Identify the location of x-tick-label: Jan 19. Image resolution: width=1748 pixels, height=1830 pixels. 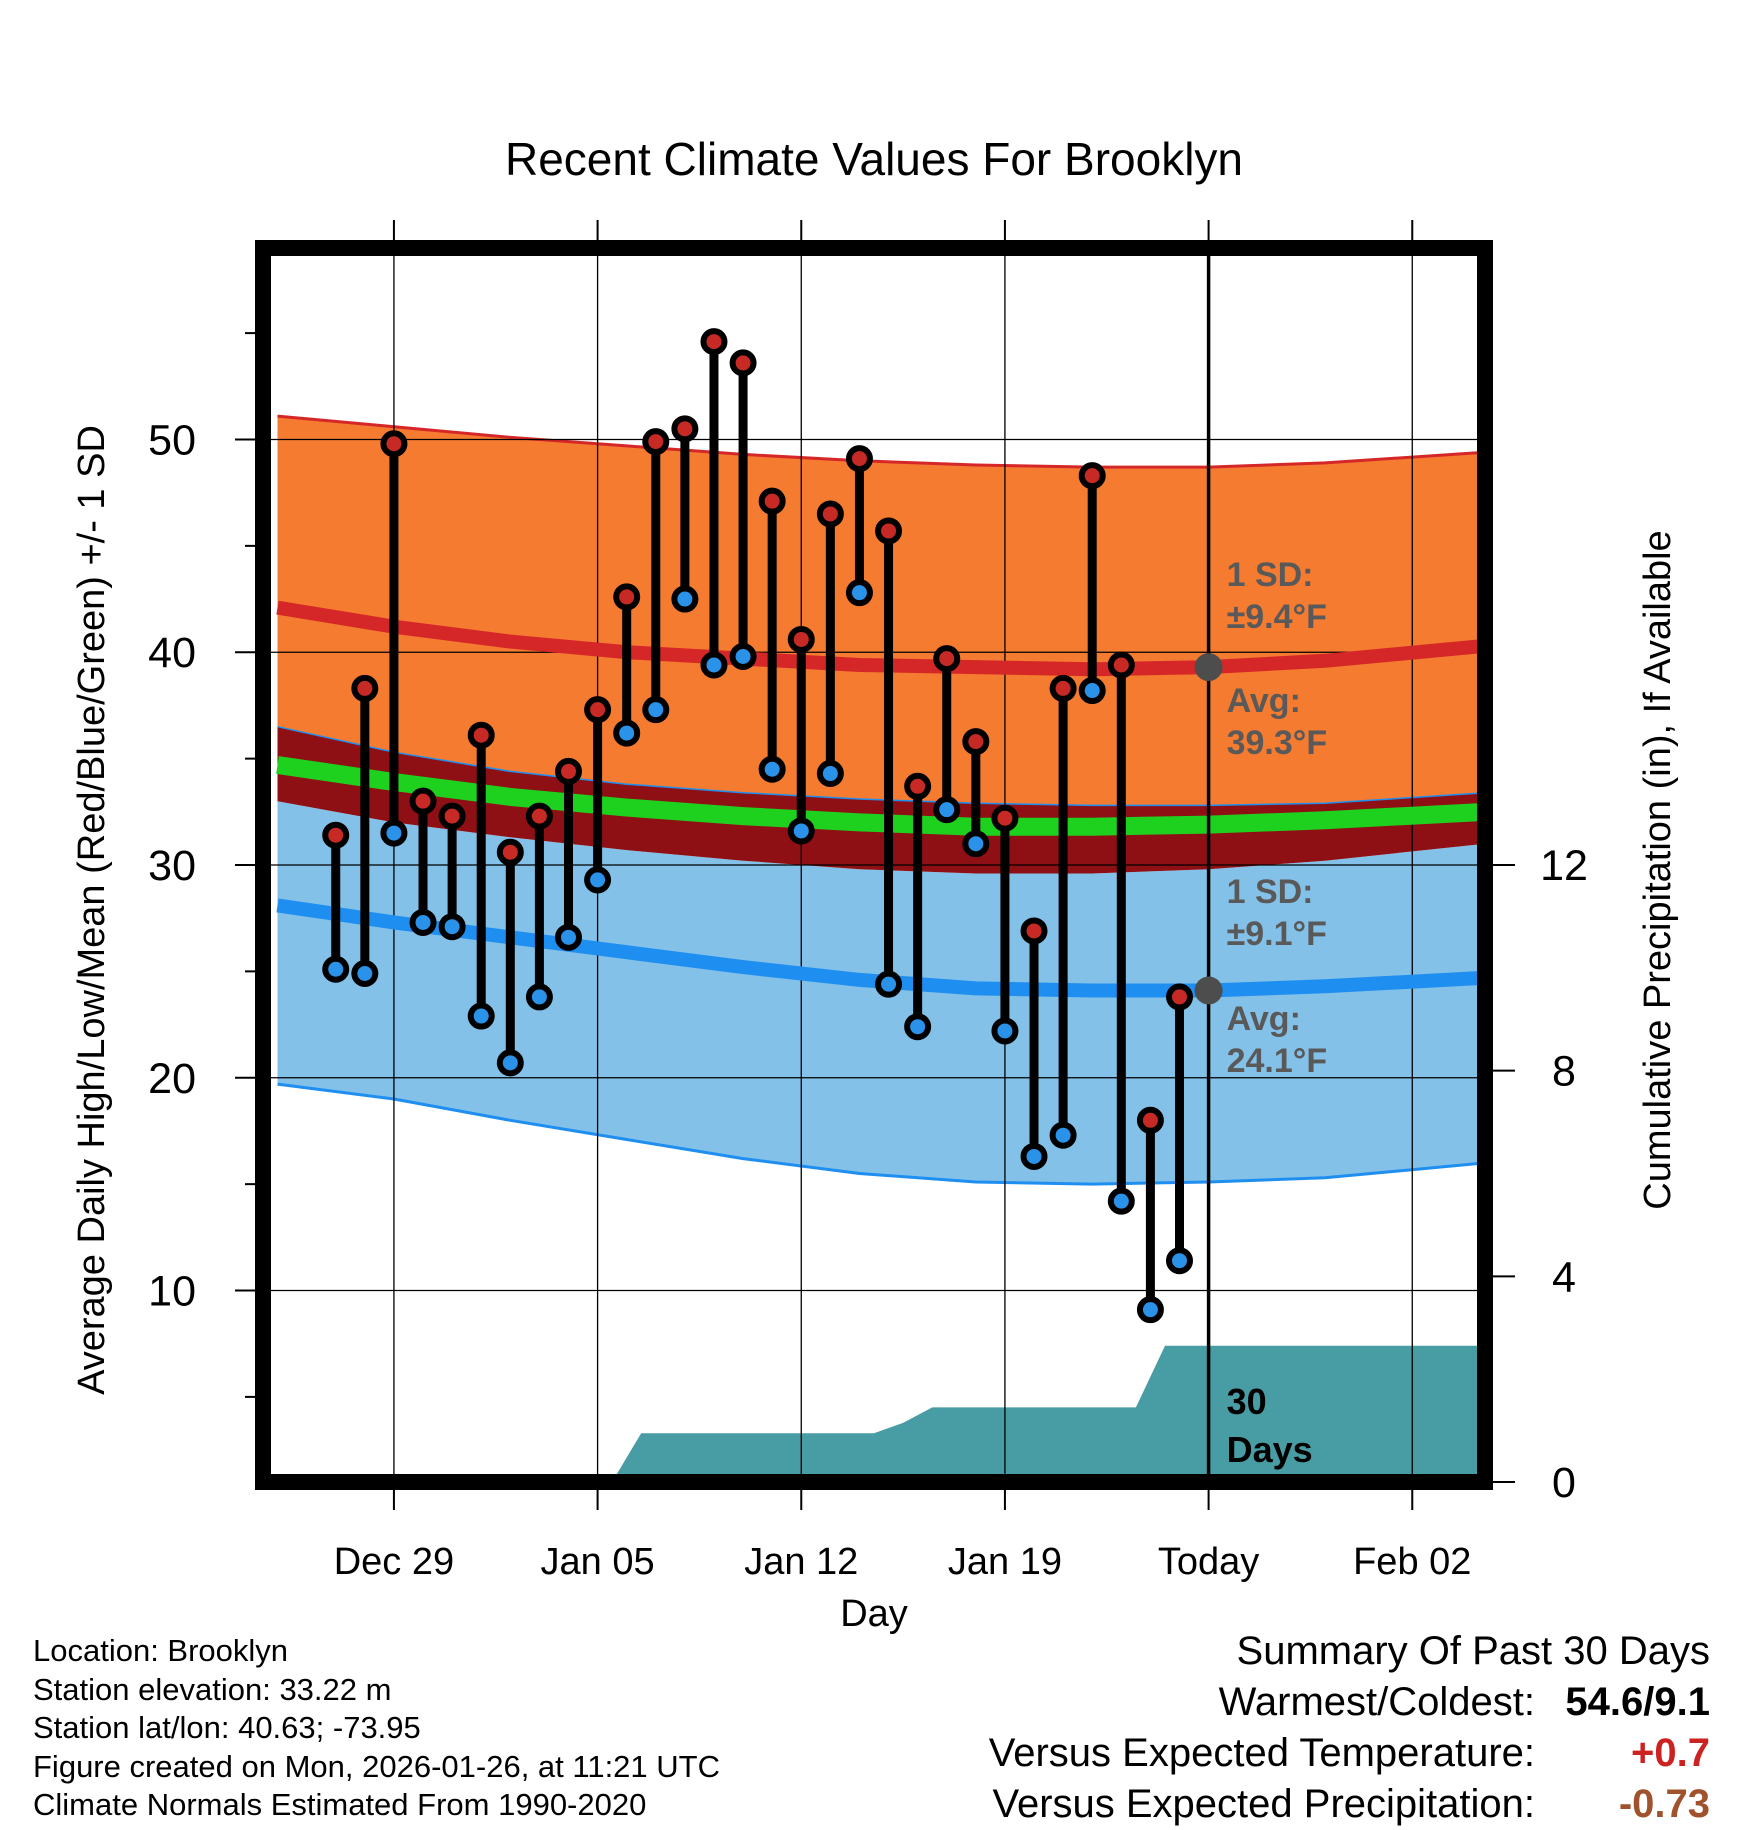
(1005, 1562).